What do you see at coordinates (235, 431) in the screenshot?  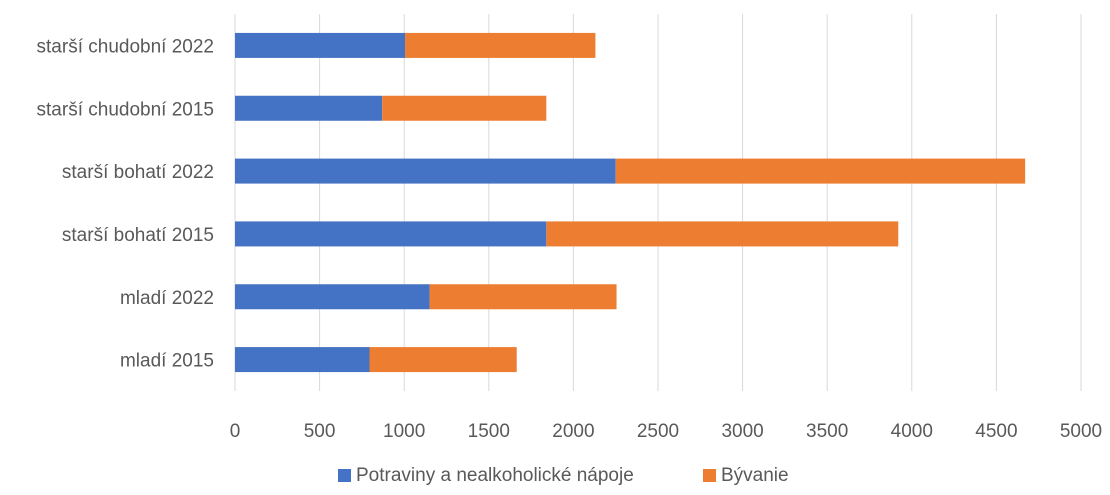 I see `x-tick-label: 0` at bounding box center [235, 431].